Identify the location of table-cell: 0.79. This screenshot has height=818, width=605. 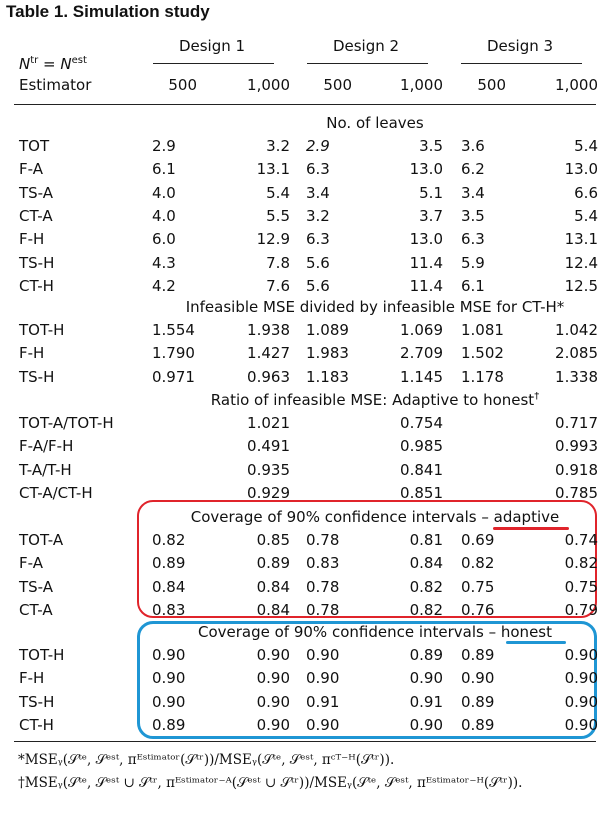
(581, 610).